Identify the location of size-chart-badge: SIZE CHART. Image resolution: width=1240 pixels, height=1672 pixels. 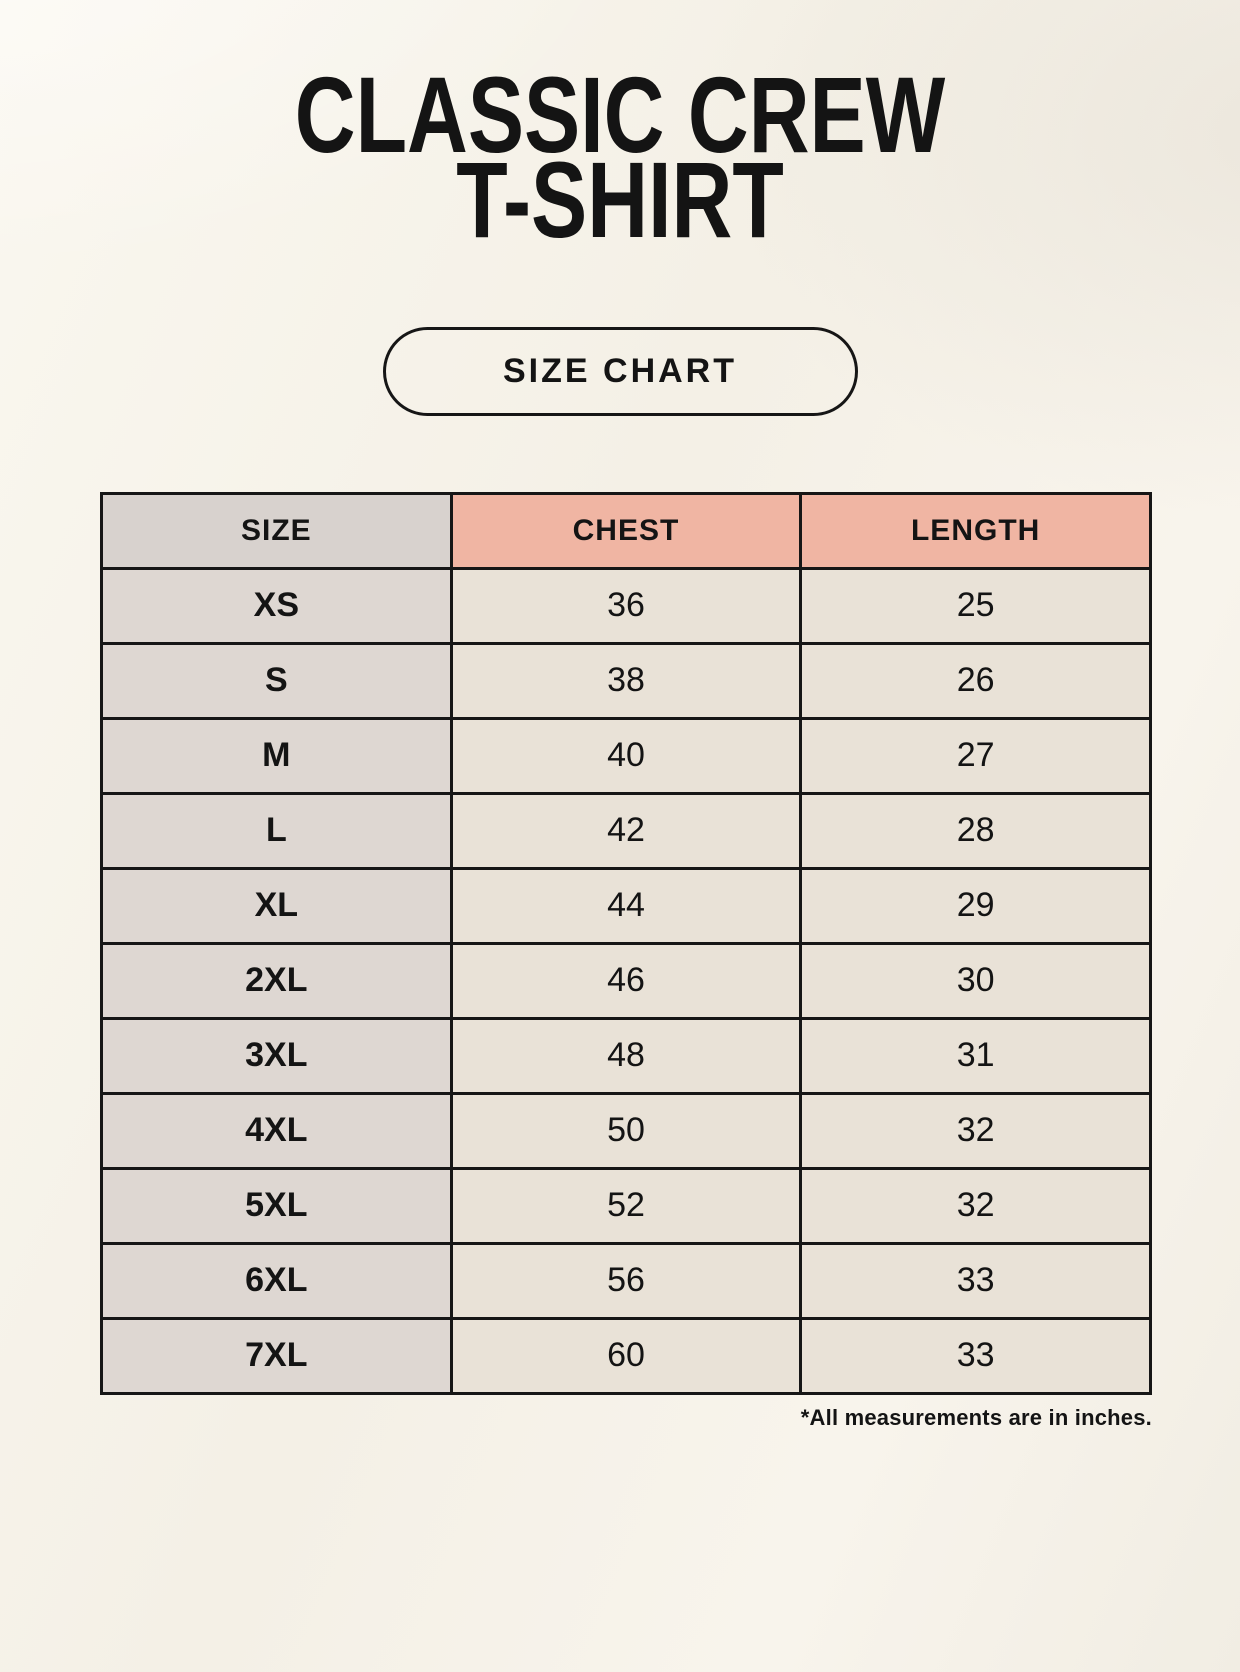
(620, 371).